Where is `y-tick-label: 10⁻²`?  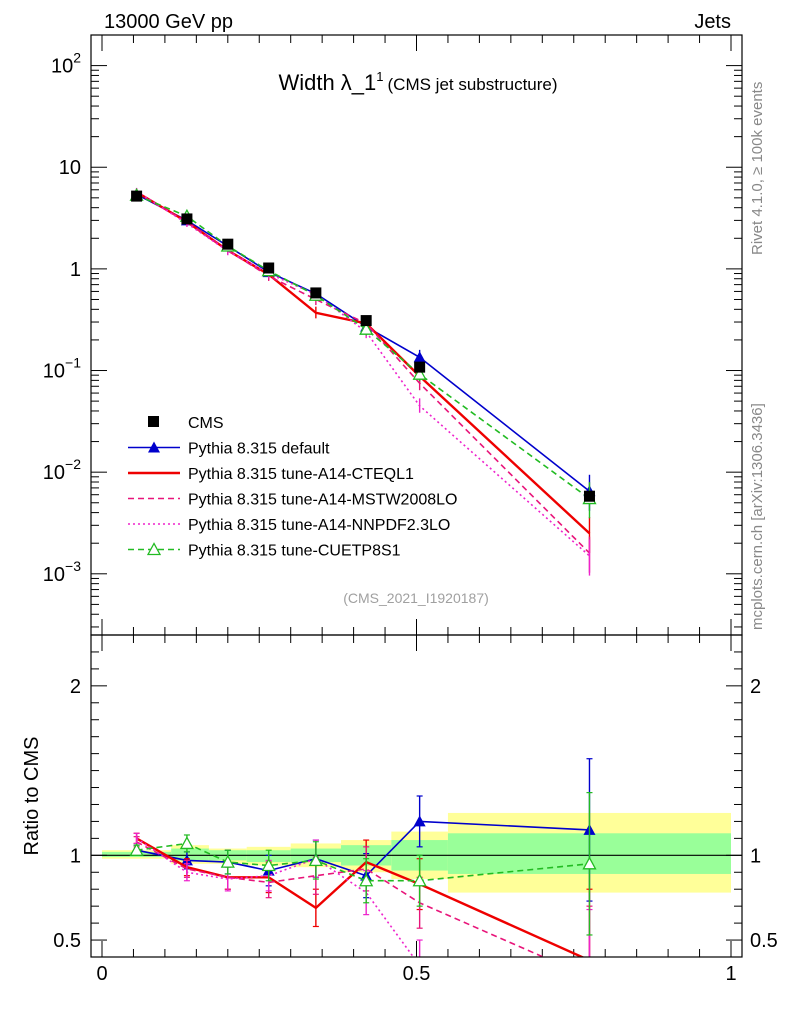
y-tick-label: 10⁻² is located at coordinates (62, 470).